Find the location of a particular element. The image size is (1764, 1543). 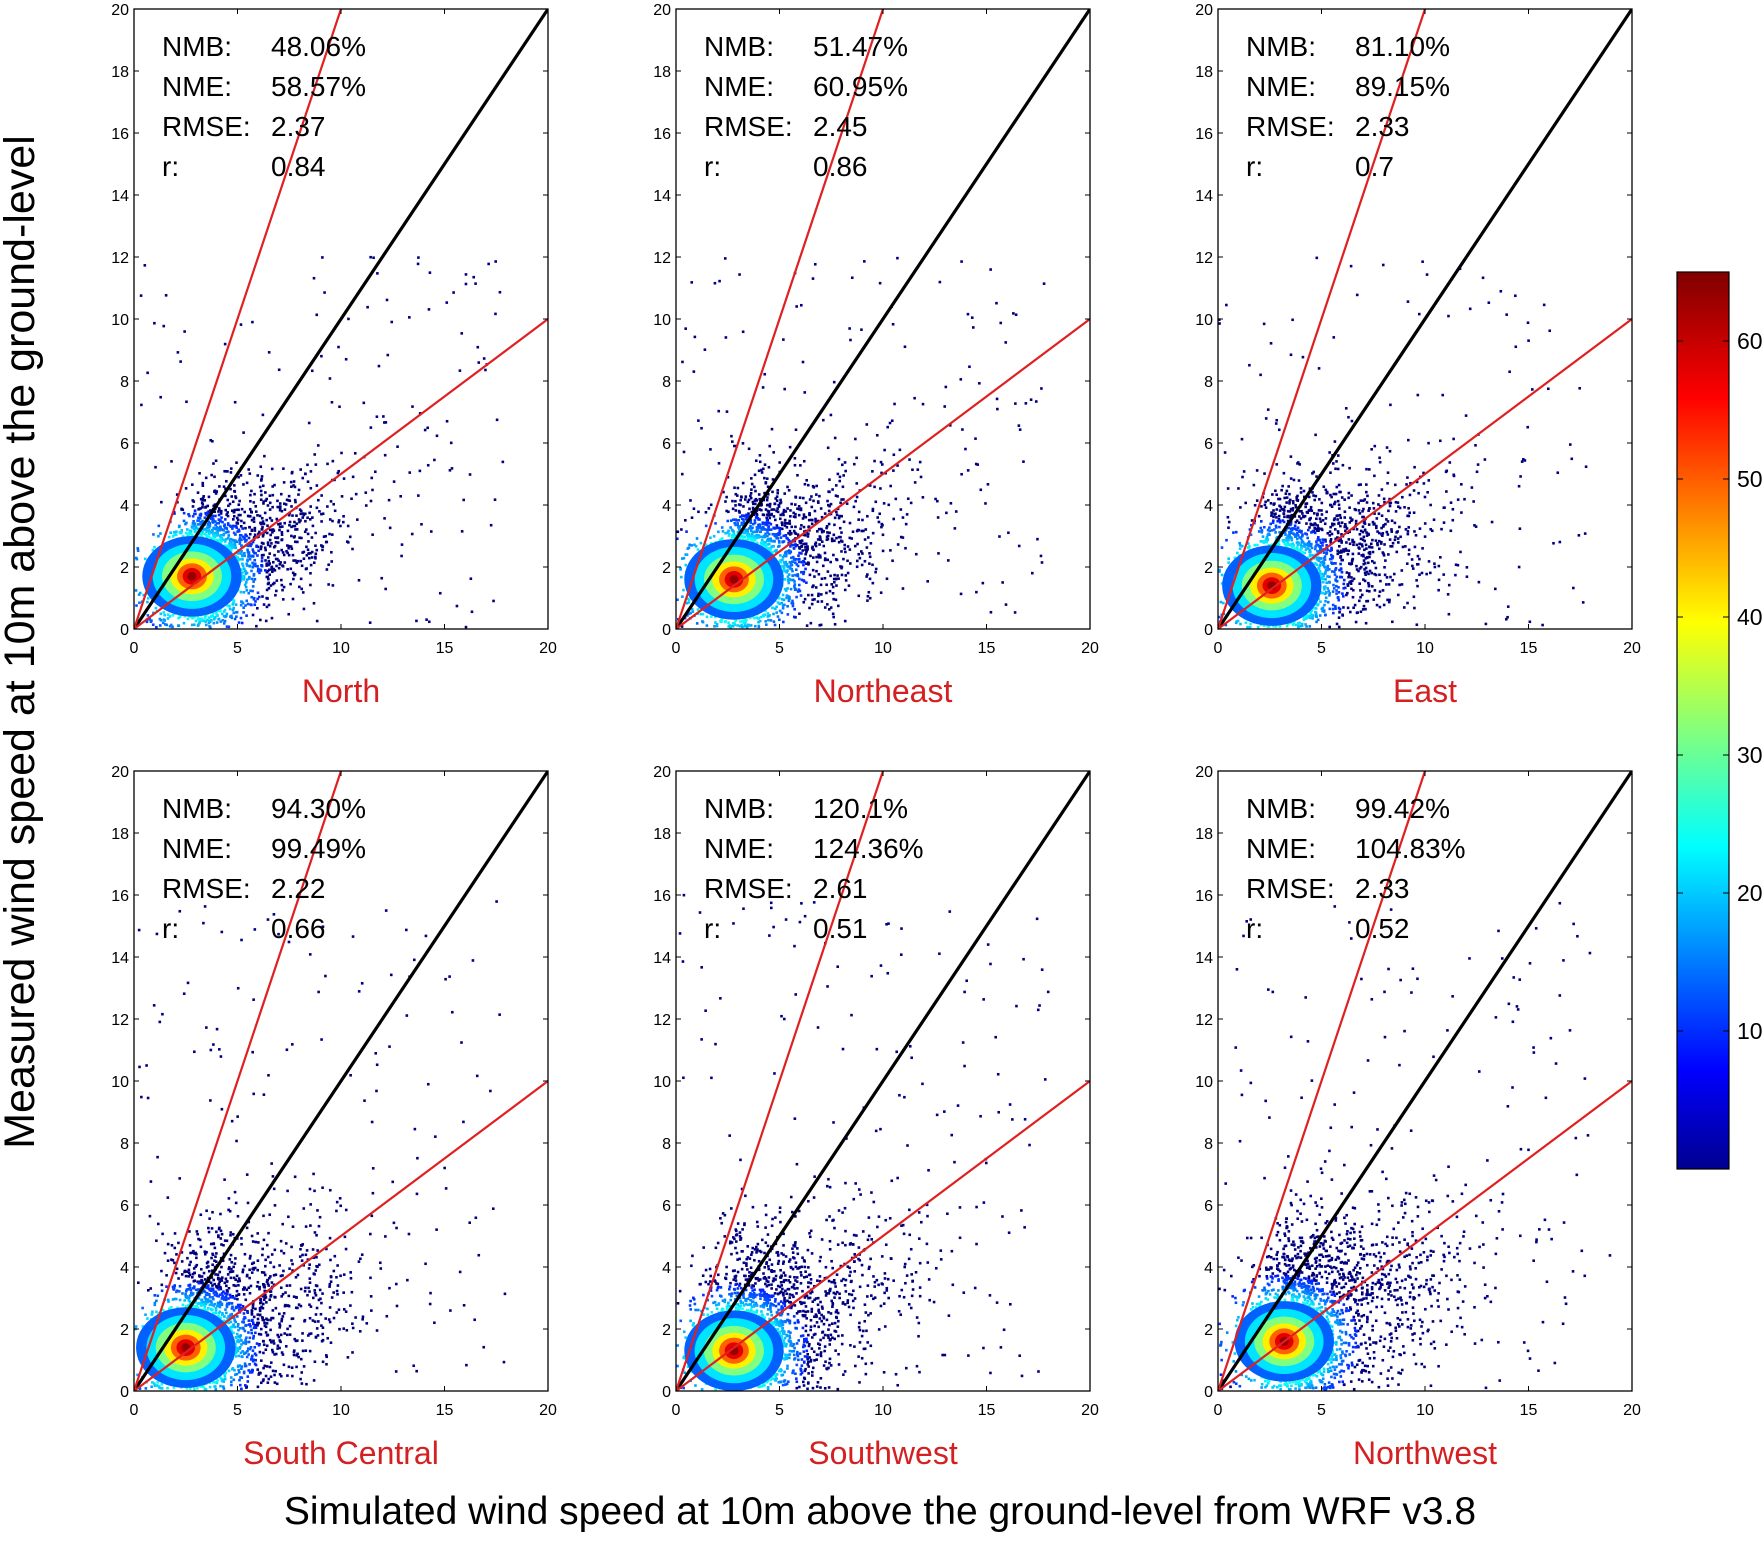

x-tick-label: 15 is located at coordinates (445, 648).